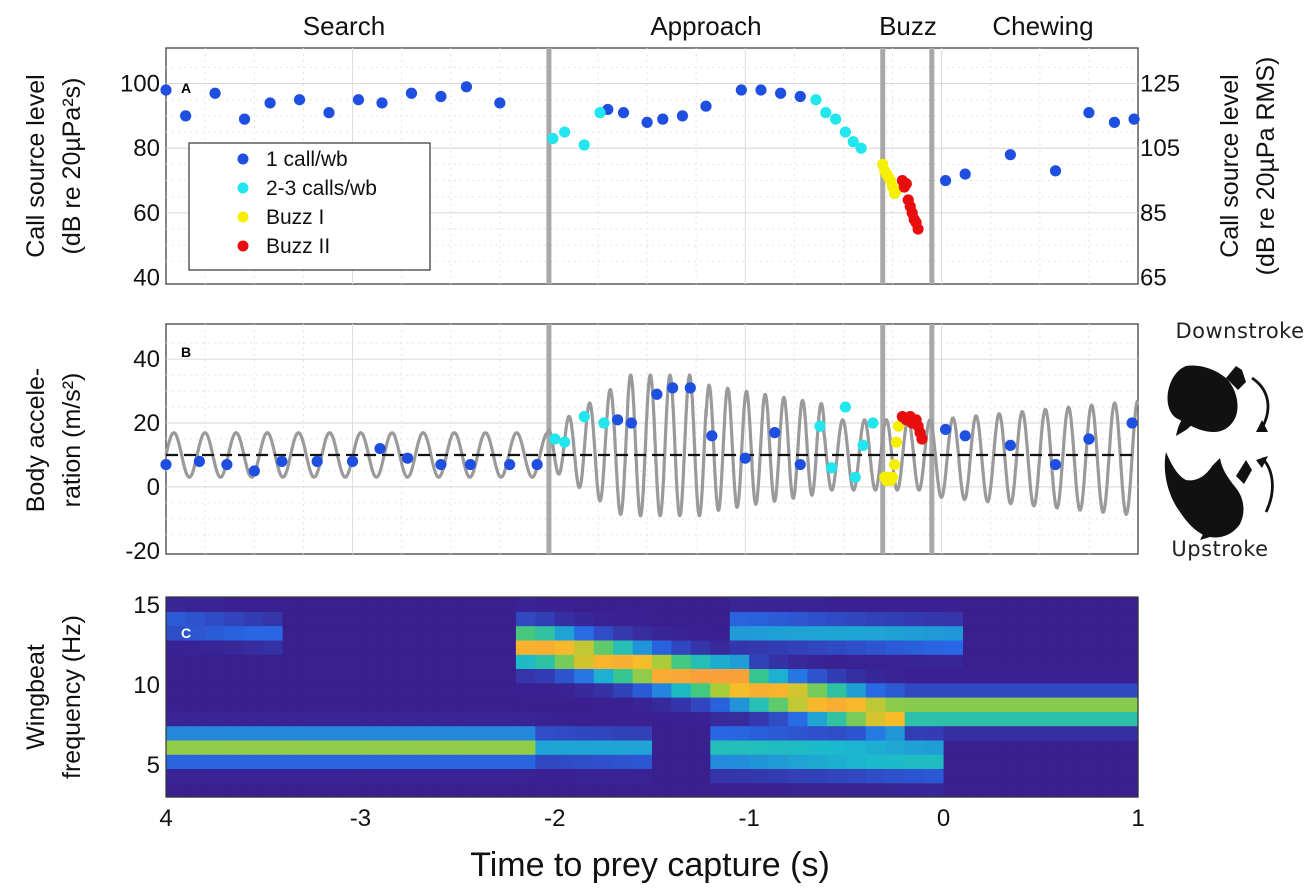  Describe the element at coordinates (146, 685) in the screenshot. I see `panel-c-y-ticks: 5 10 15` at that location.